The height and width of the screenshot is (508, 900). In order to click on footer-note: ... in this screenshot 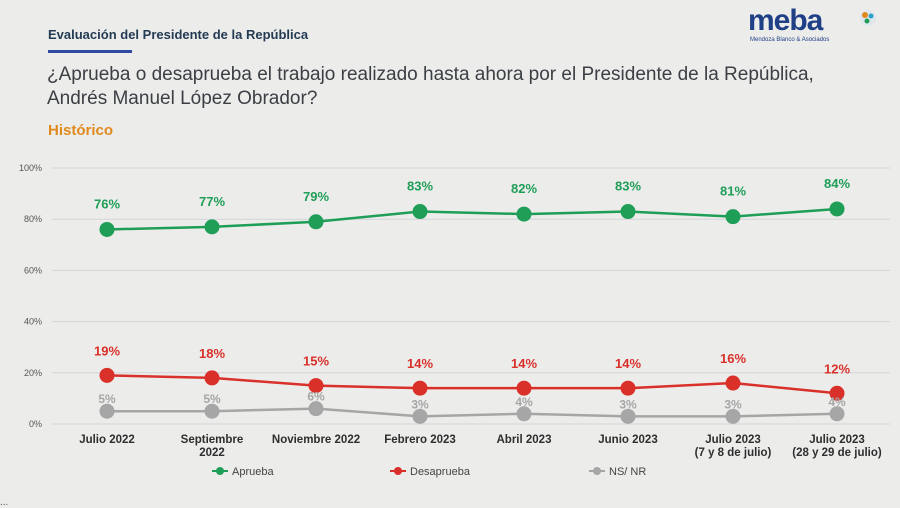, I will do `click(4, 502)`.